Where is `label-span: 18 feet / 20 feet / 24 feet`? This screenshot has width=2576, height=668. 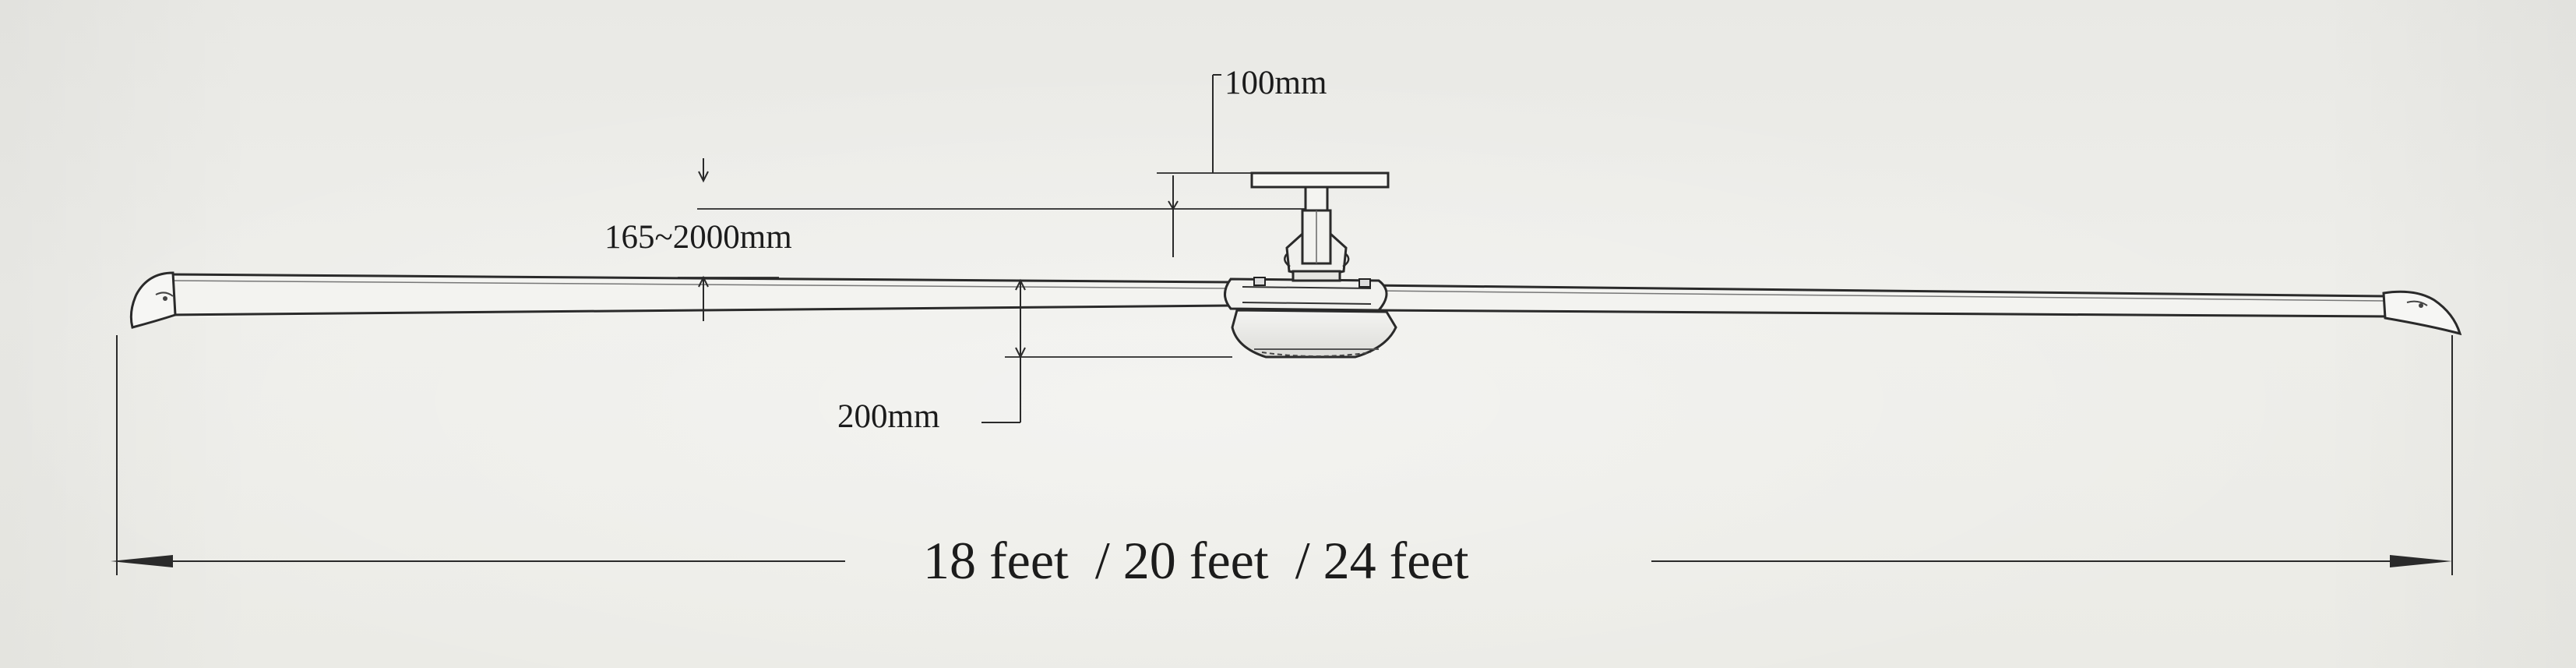 label-span: 18 feet / 20 feet / 24 feet is located at coordinates (1196, 561).